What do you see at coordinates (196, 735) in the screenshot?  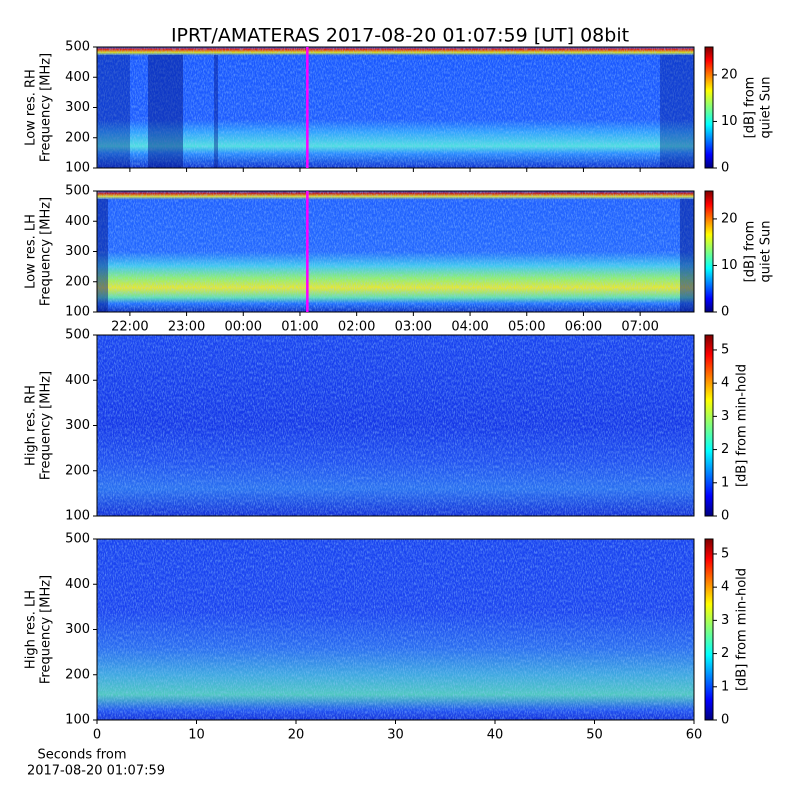 I see `x-tick-label: 10` at bounding box center [196, 735].